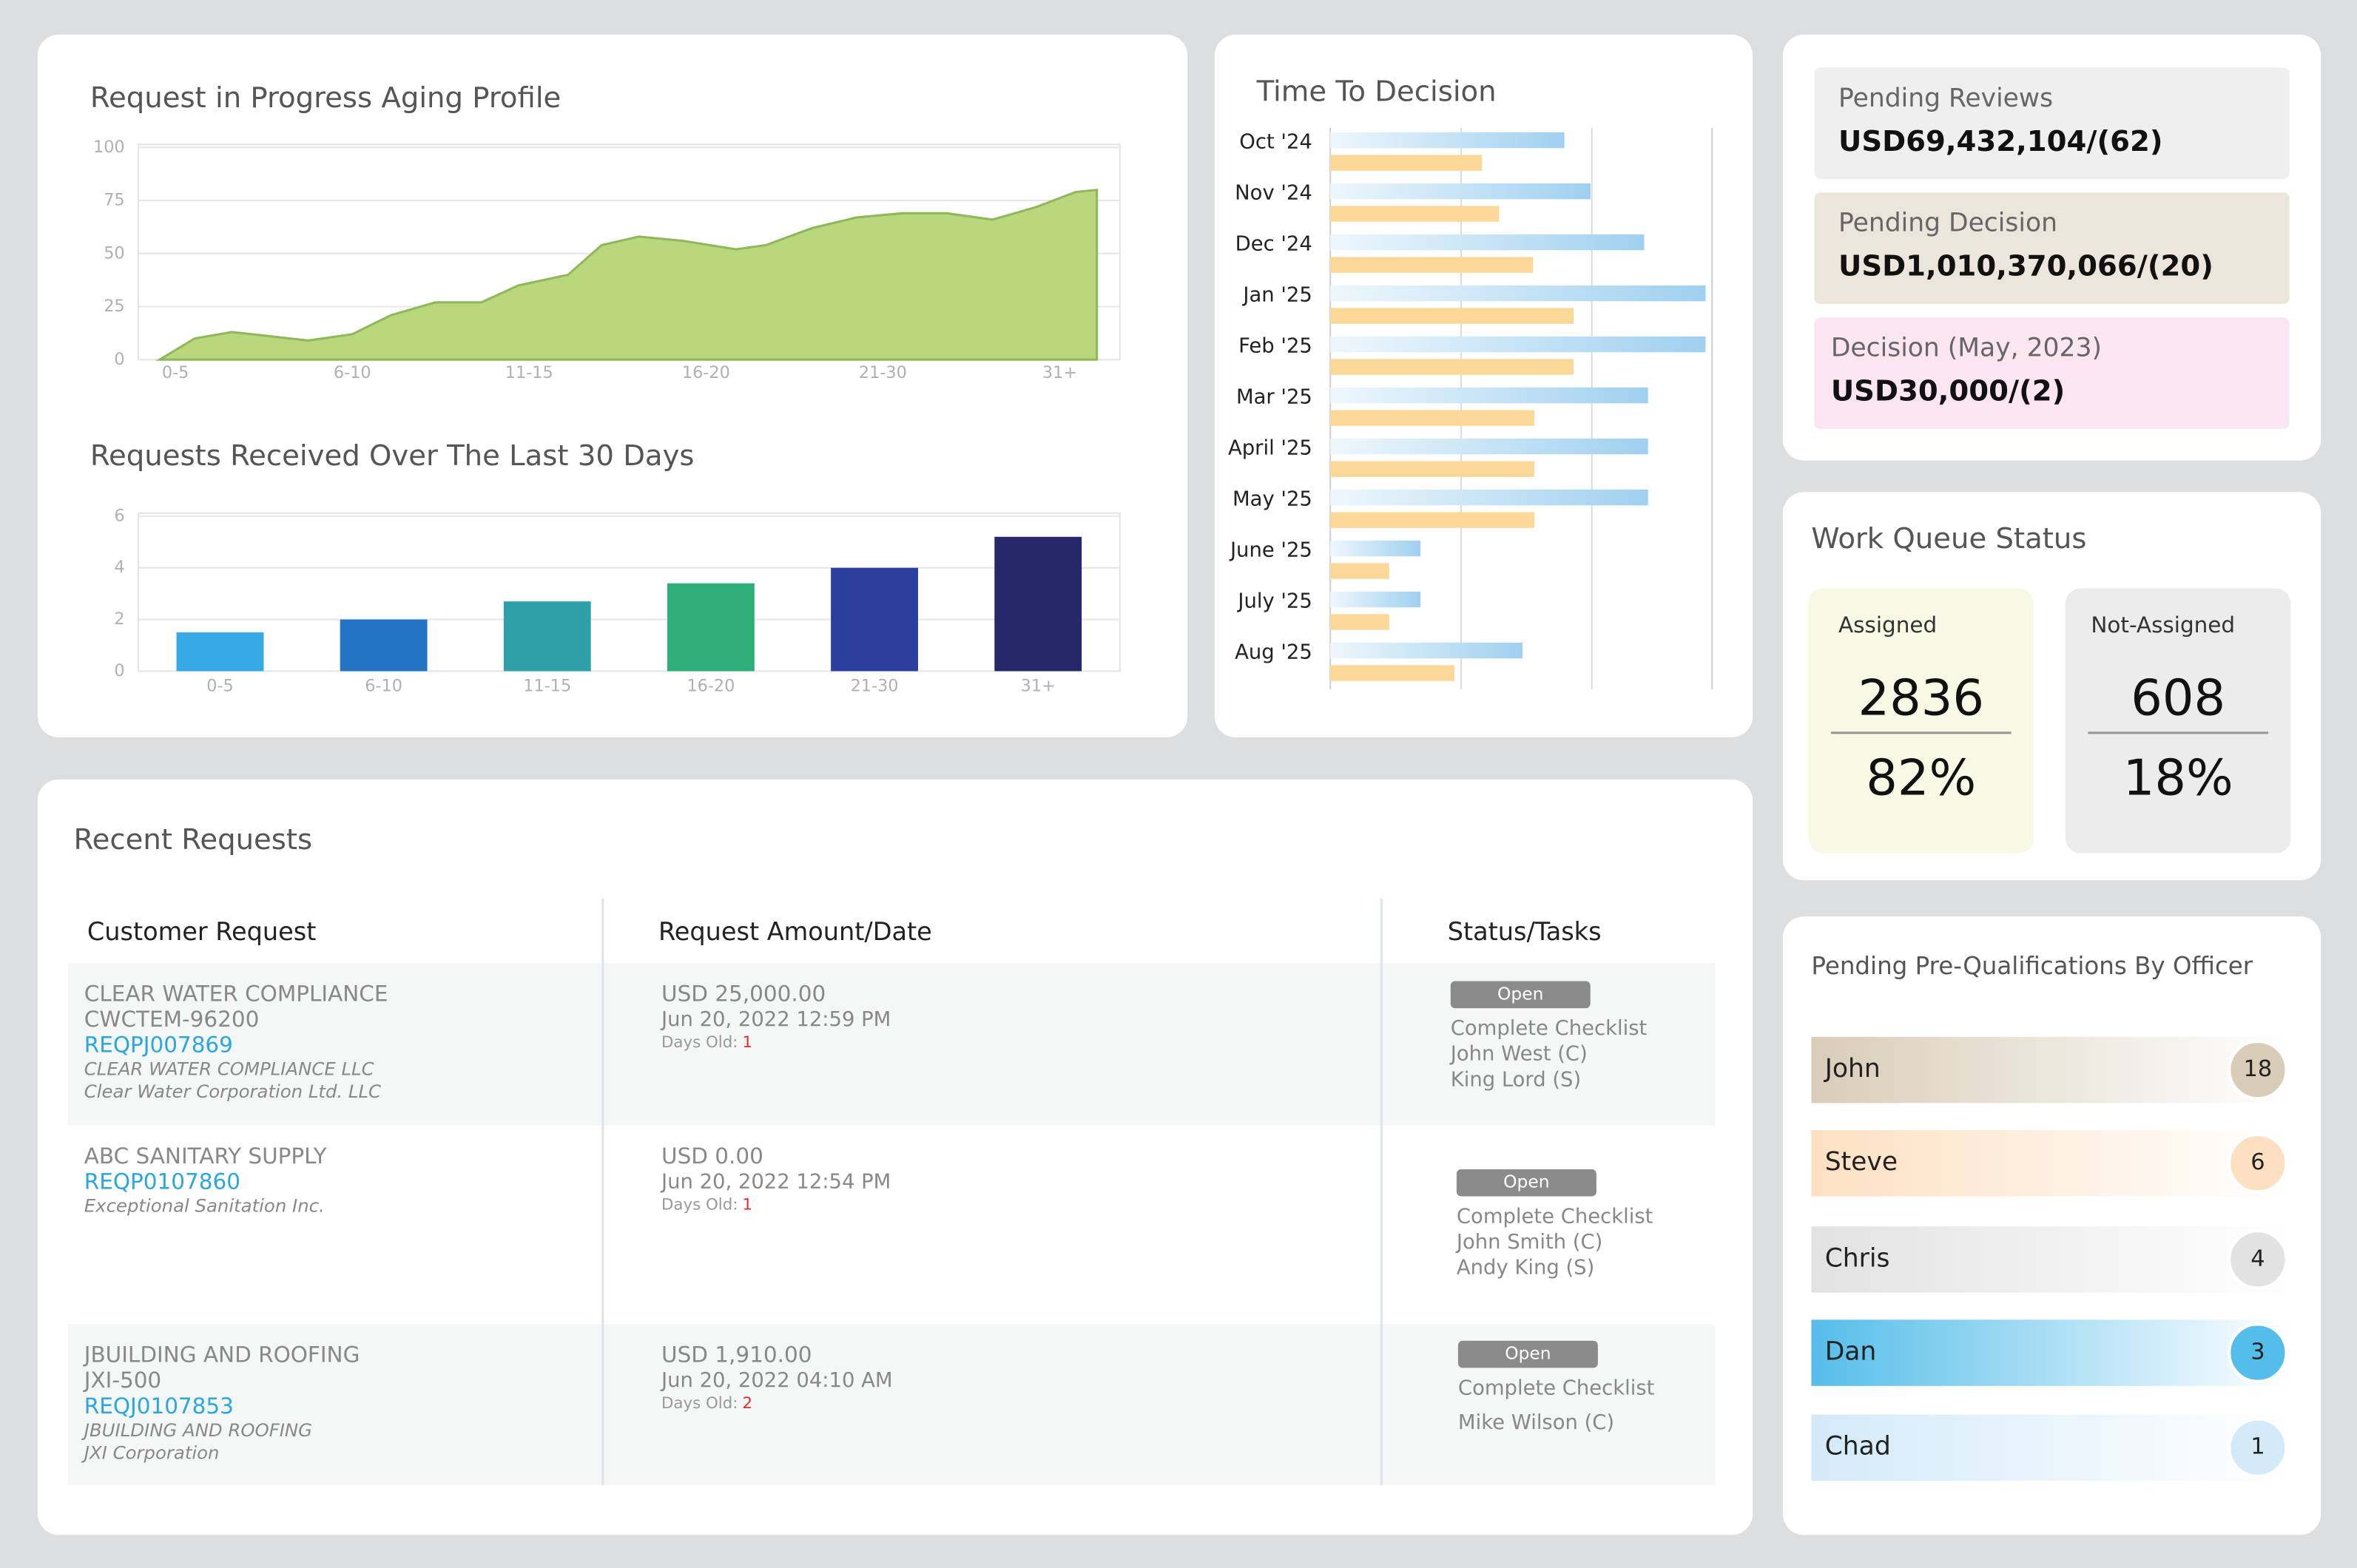 Image resolution: width=2357 pixels, height=1568 pixels. What do you see at coordinates (1851, 1352) in the screenshot?
I see `officer-name: Dan` at bounding box center [1851, 1352].